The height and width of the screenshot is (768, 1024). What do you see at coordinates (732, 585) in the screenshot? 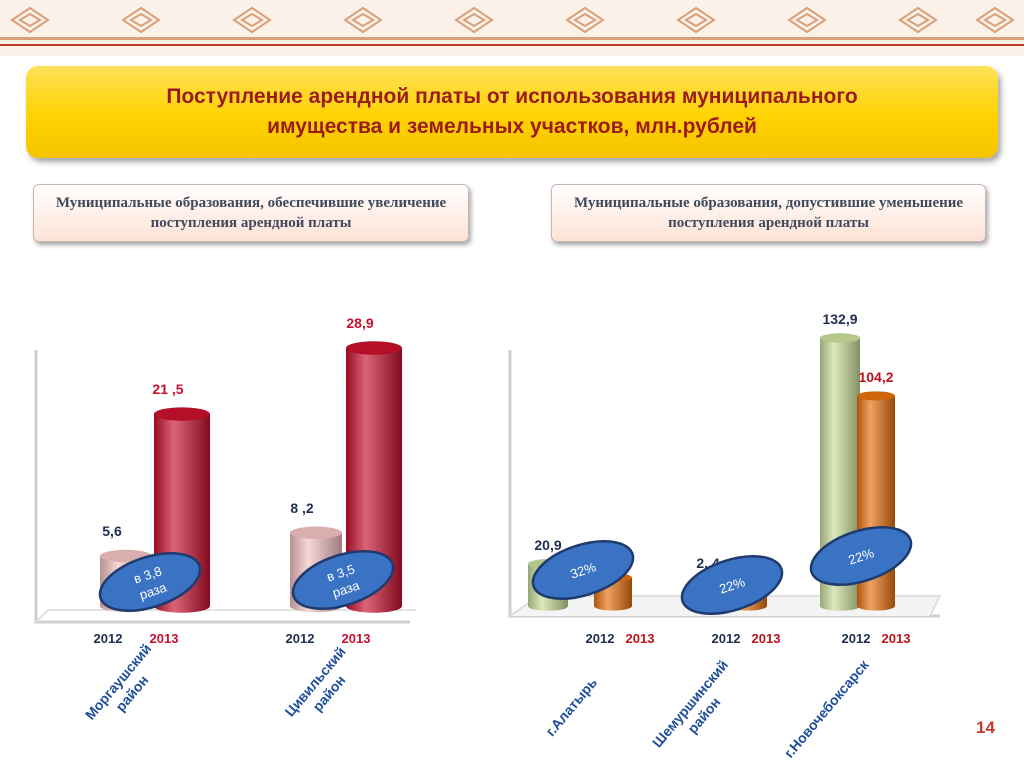
I see `percent-badge-1: 22%` at bounding box center [732, 585].